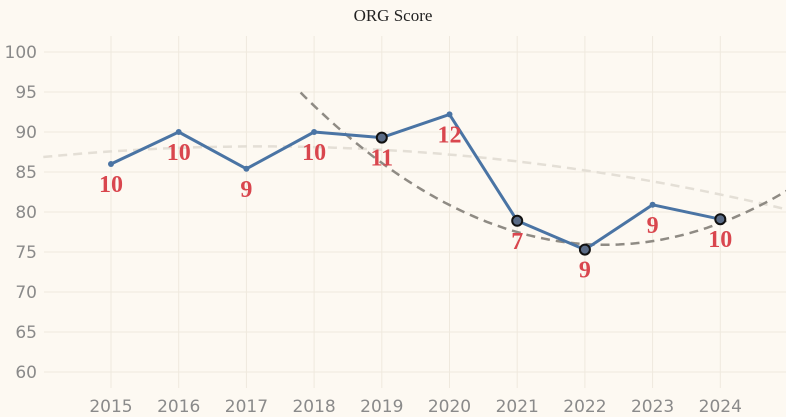 This screenshot has width=786, height=417. Describe the element at coordinates (449, 407) in the screenshot. I see `x-tick-label: 2020` at that location.